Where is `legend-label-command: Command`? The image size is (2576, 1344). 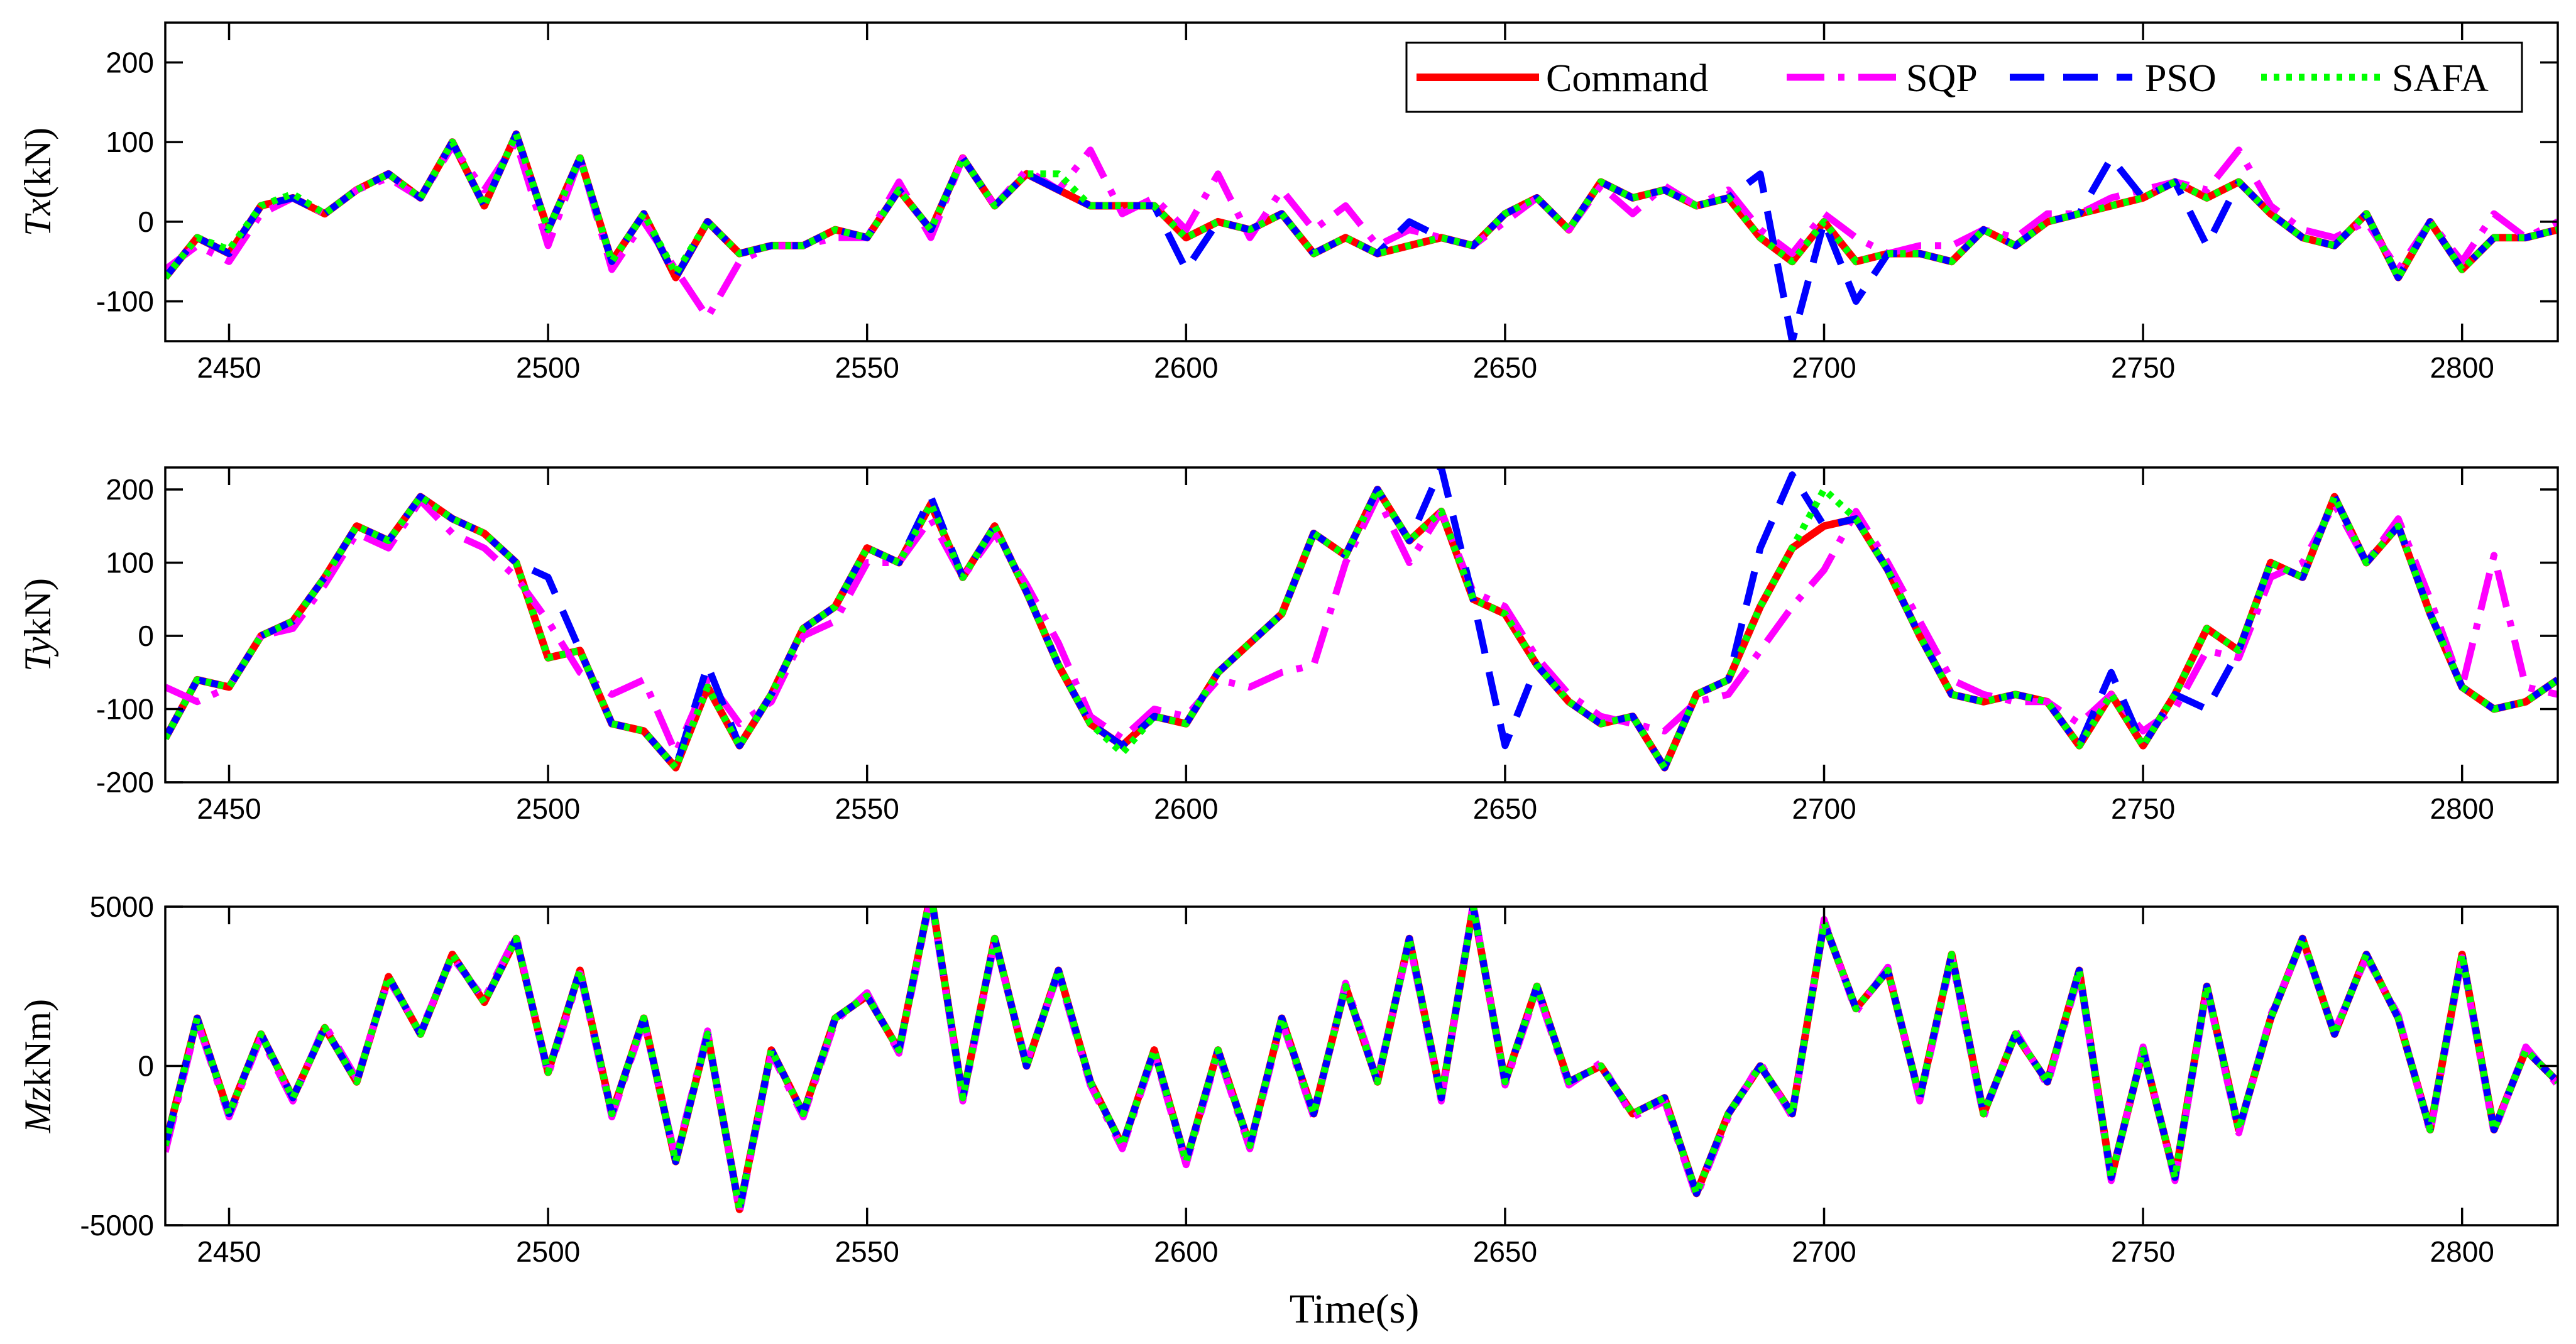 legend-label-command: Command is located at coordinates (1627, 78).